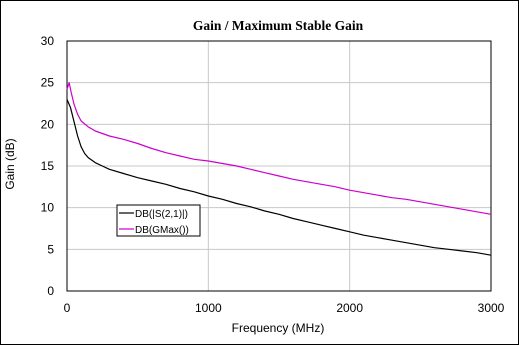 The height and width of the screenshot is (350, 519). Describe the element at coordinates (162, 230) in the screenshot. I see `legend-label-gmax: DB(GMax())` at that location.